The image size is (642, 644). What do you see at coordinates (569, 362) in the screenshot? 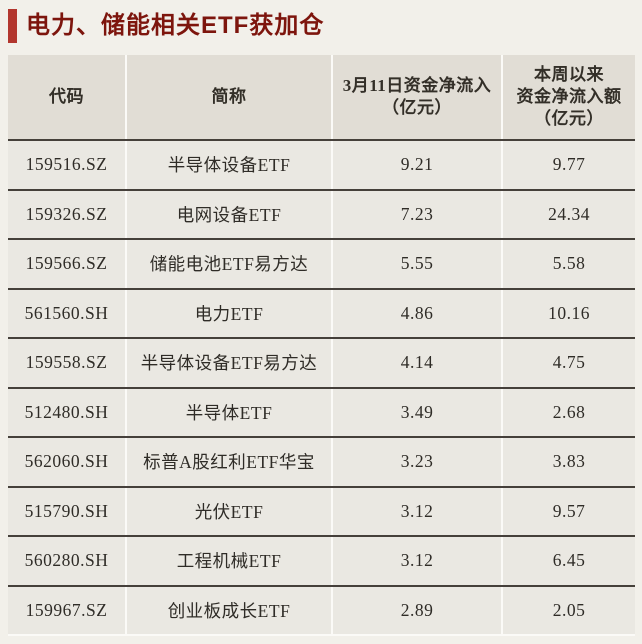
I see `cell-week-inflow: 4.75` at bounding box center [569, 362].